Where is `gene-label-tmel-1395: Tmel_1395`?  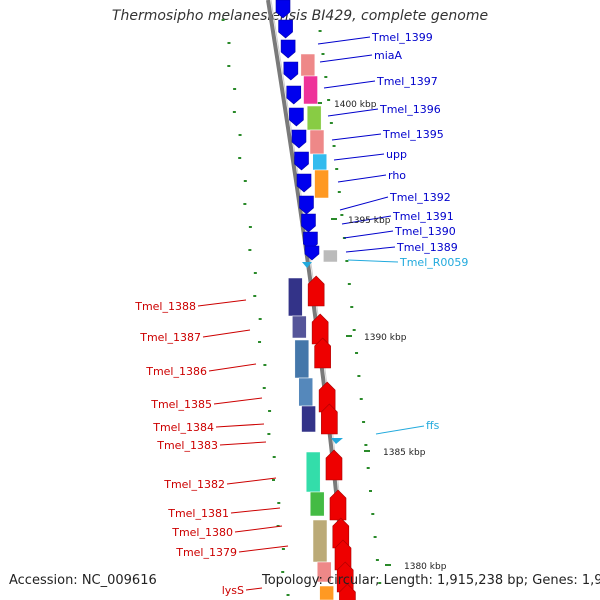
gene-label-tmel-1395: Tmel_1395 is located at coordinates (413, 134).